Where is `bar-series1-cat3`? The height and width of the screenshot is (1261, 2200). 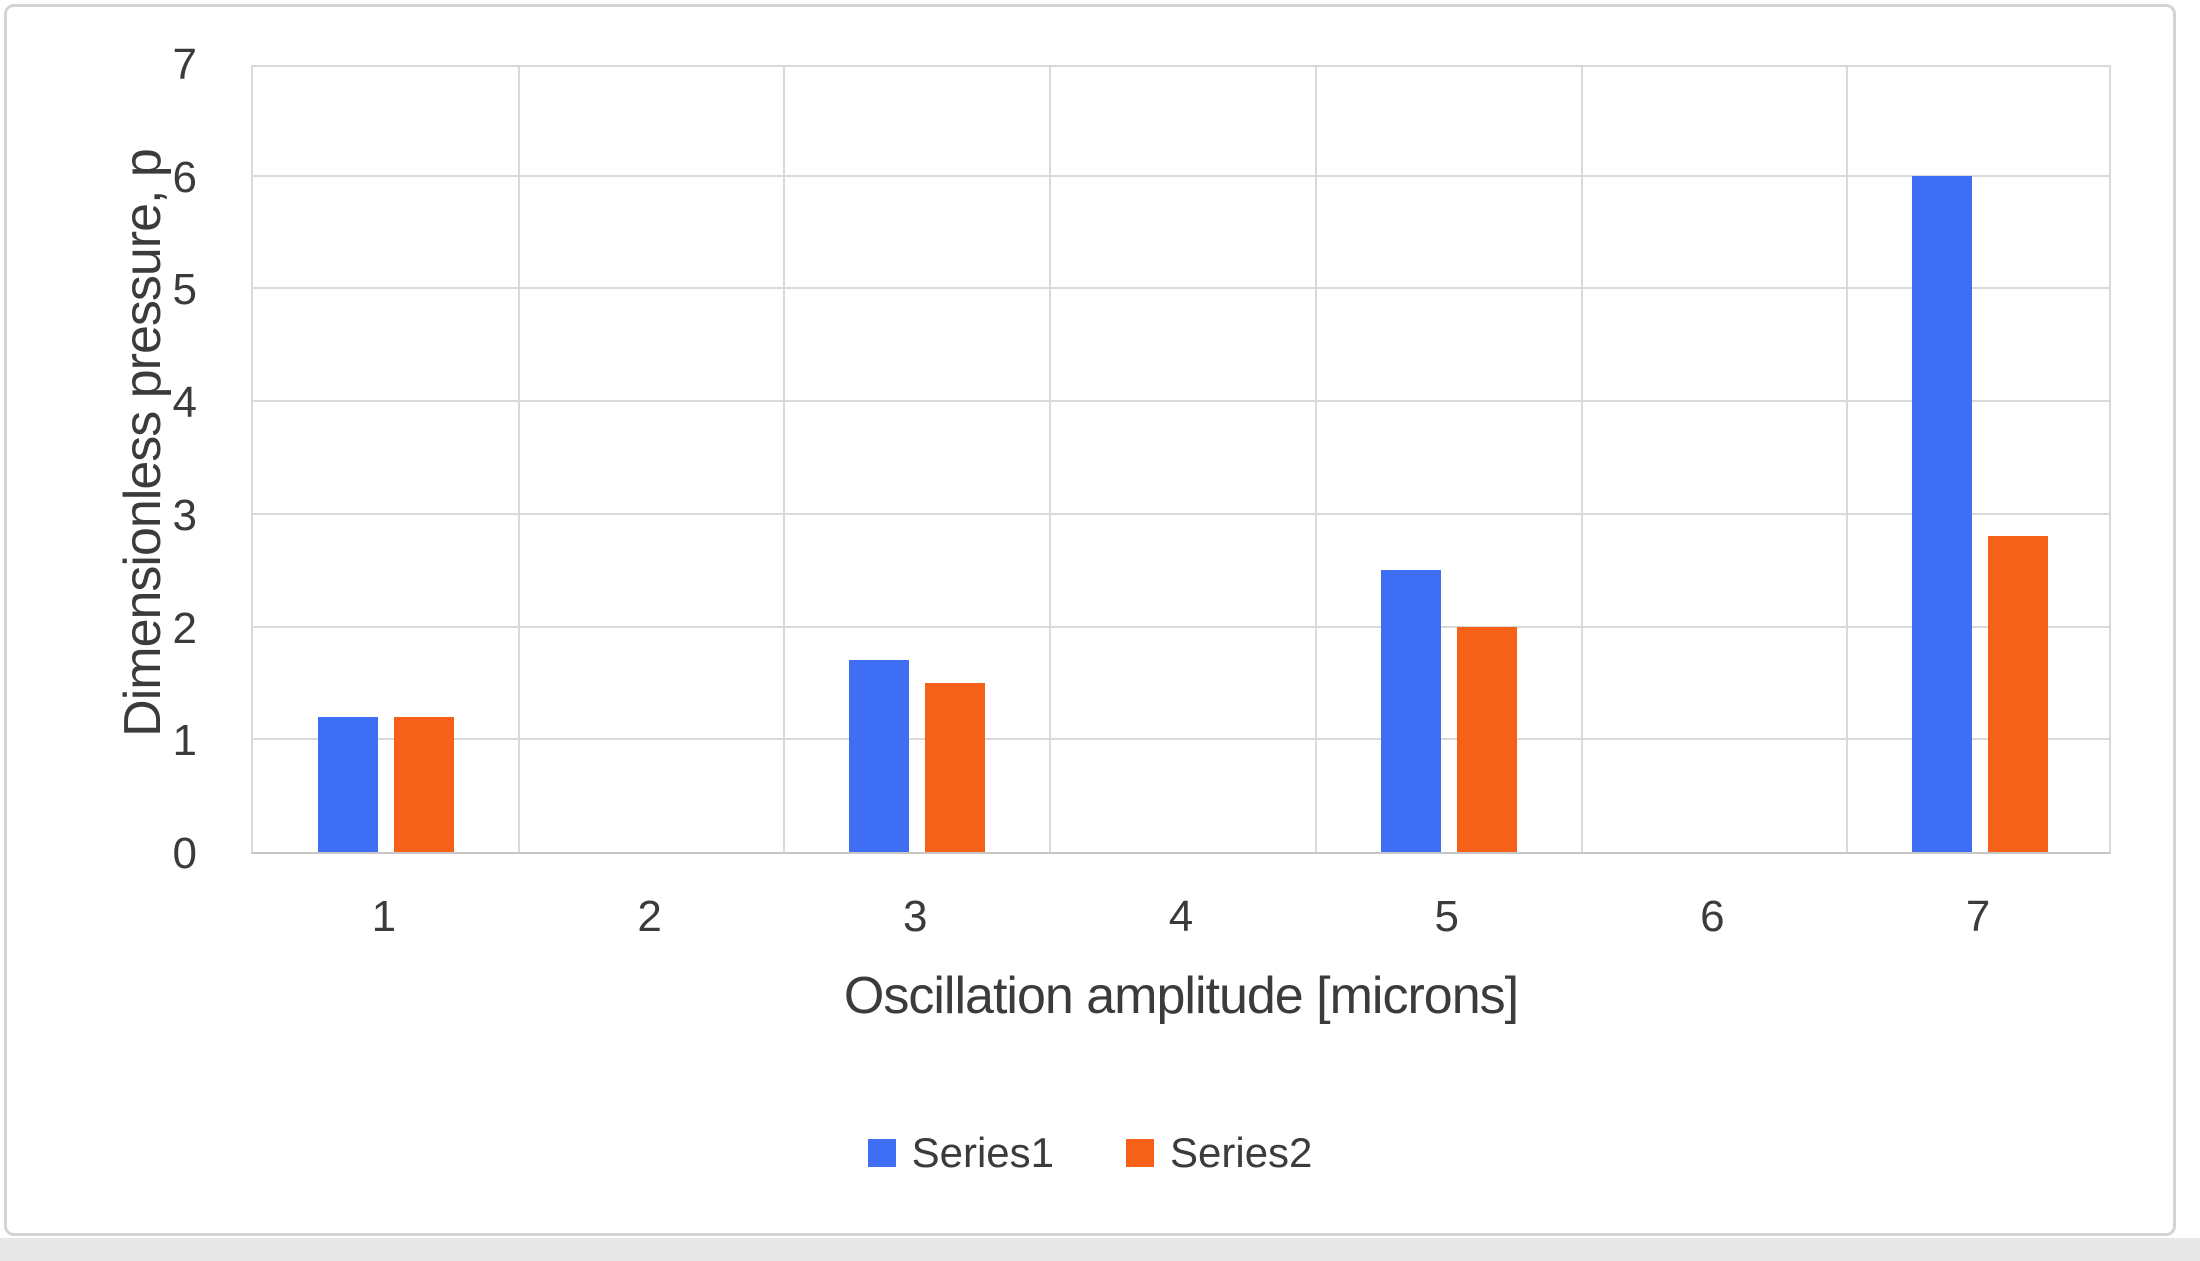
bar-series1-cat3 is located at coordinates (879, 756).